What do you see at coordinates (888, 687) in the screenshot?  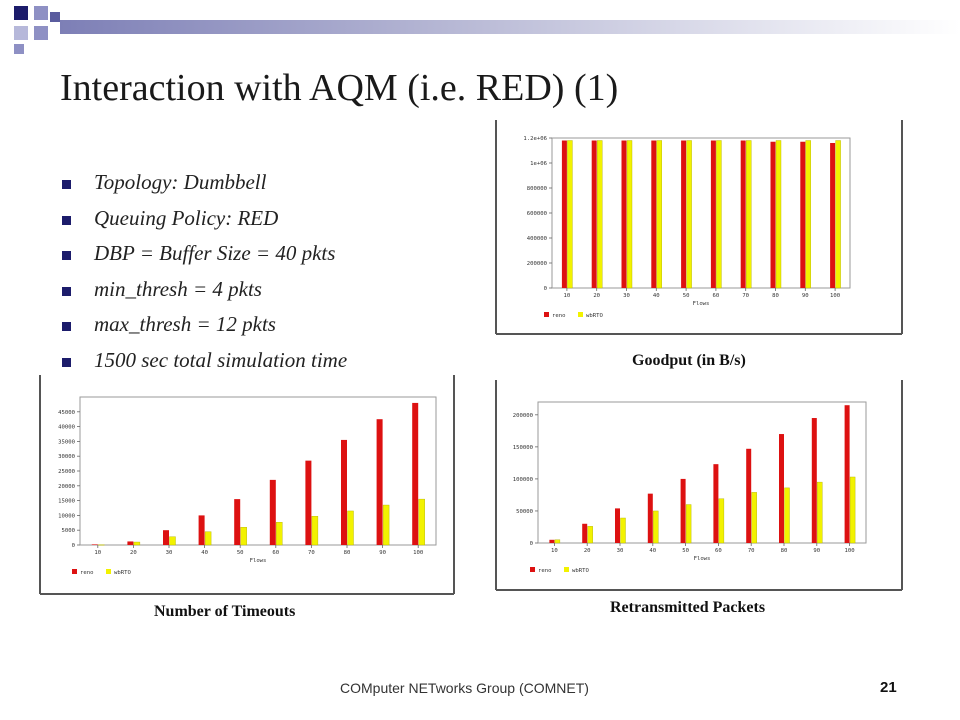 I see `page-number: 21` at bounding box center [888, 687].